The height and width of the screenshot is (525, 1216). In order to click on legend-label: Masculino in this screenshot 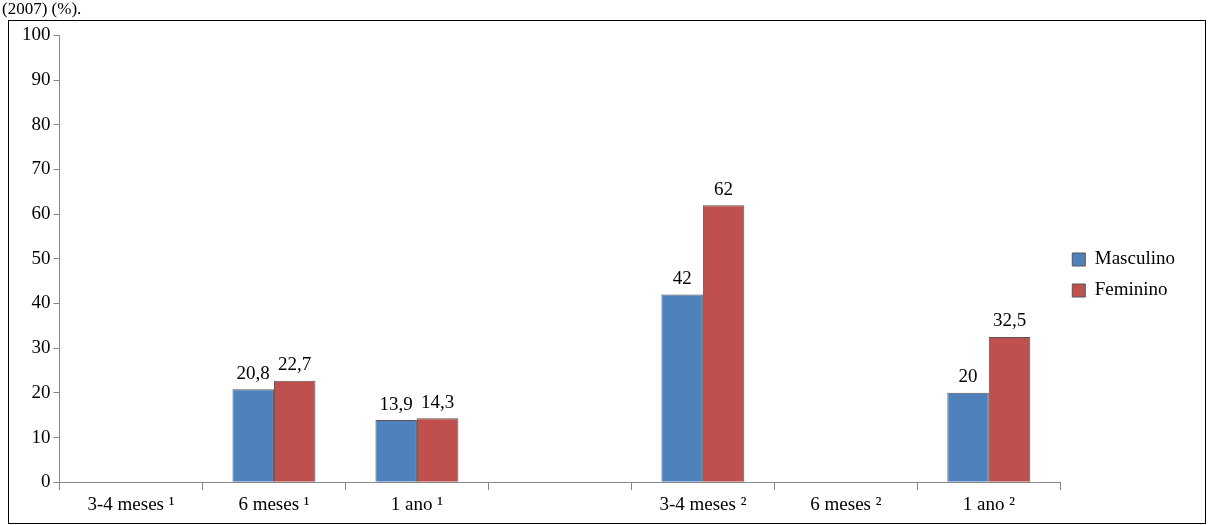, I will do `click(1135, 258)`.